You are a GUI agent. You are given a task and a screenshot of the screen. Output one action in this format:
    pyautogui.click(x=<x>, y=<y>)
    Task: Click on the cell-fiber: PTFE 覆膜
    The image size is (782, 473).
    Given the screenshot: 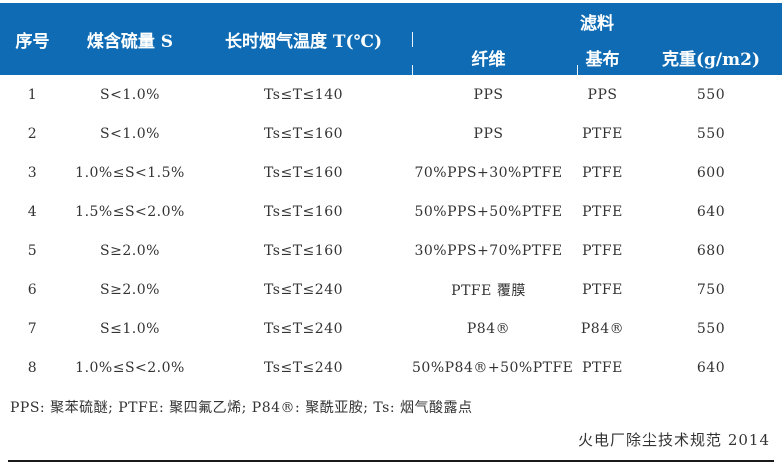 What is the action you would take?
    pyautogui.click(x=488, y=290)
    